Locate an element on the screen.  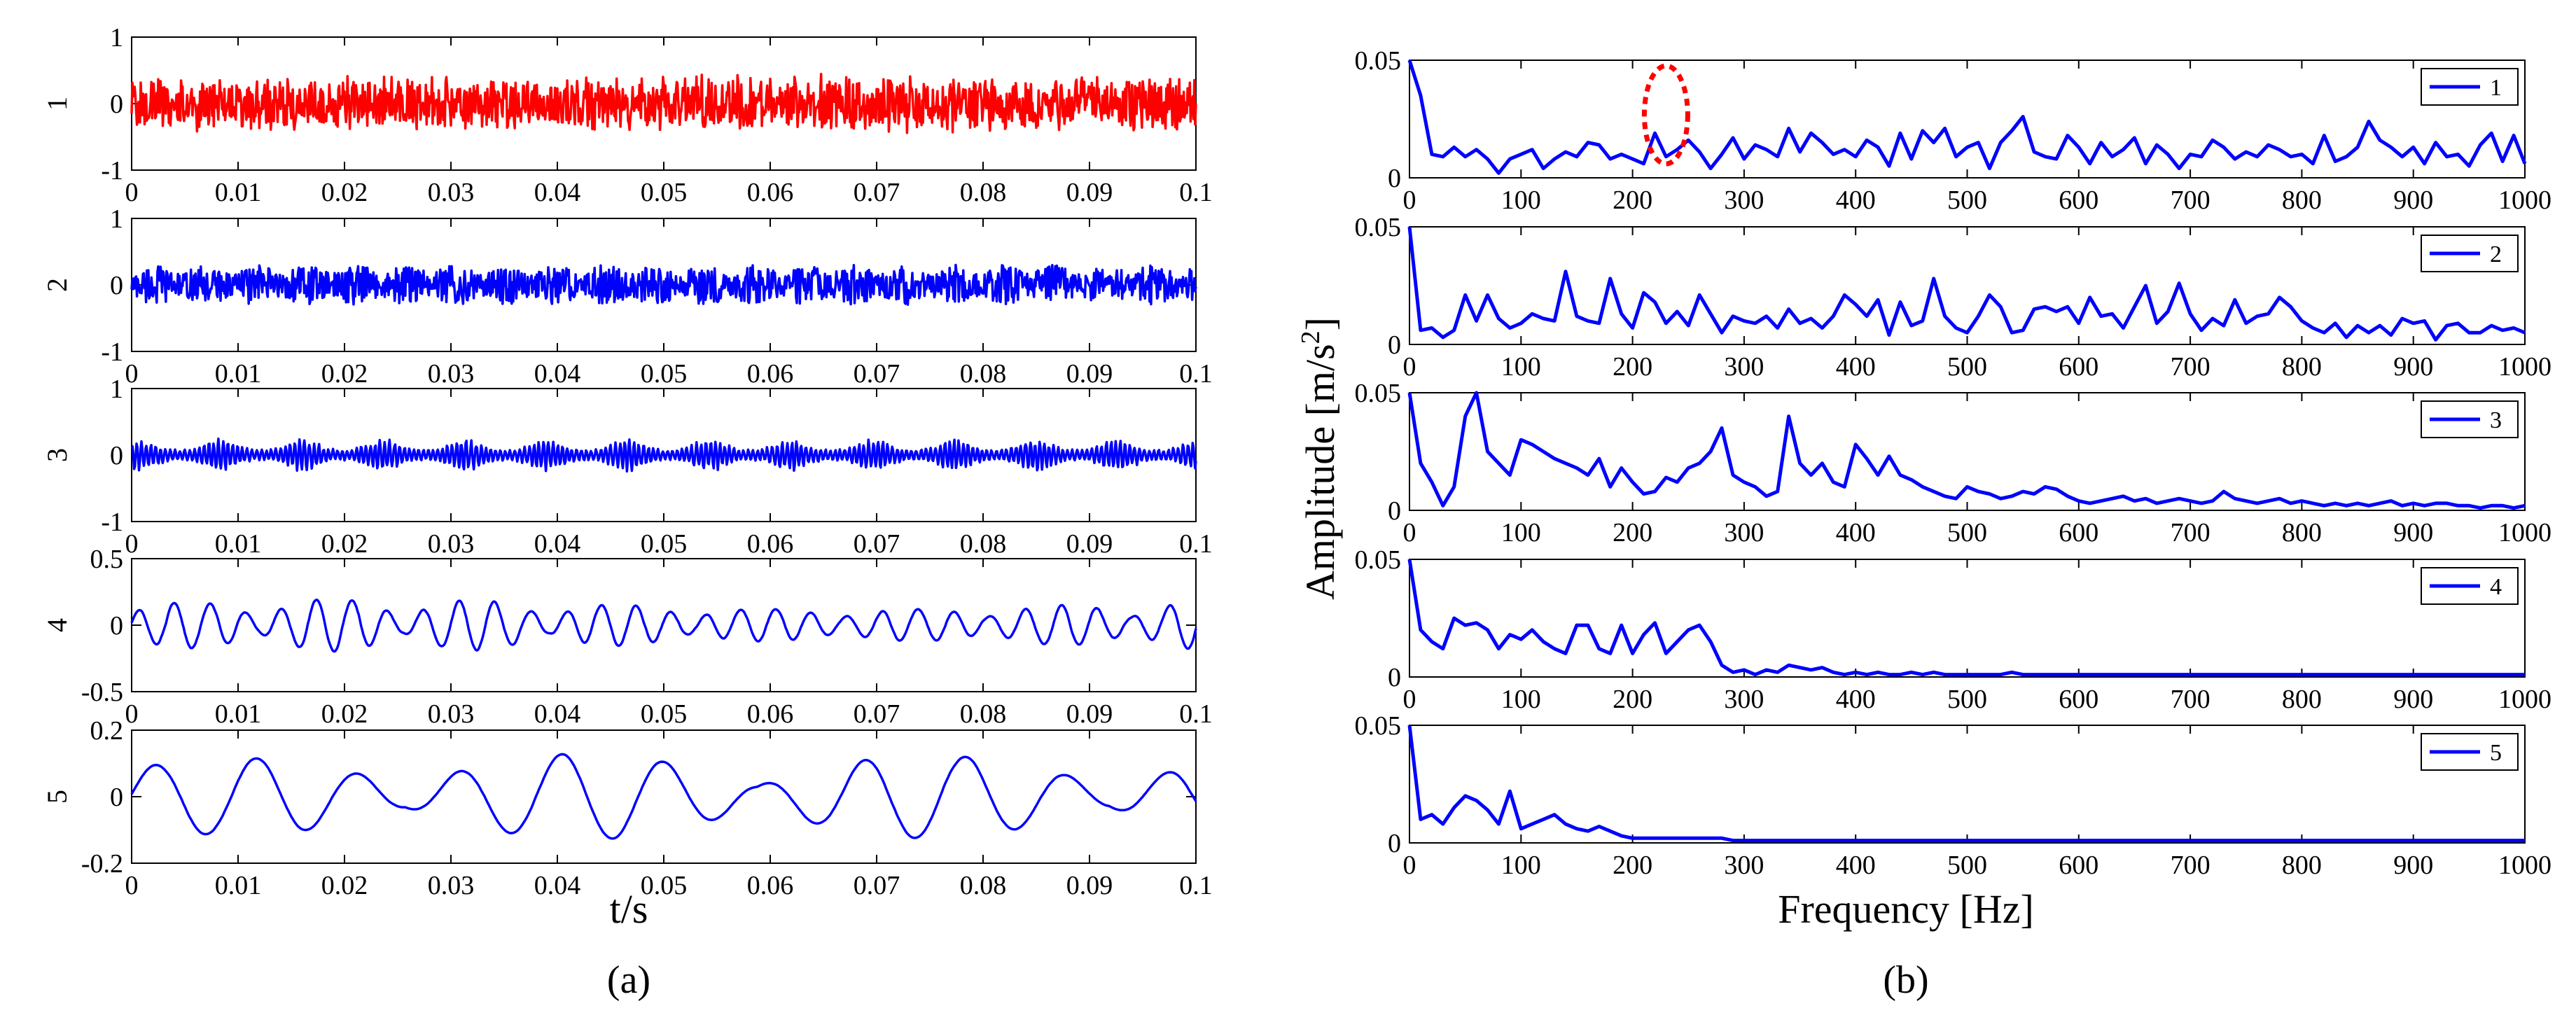
left-xlabel: t/s is located at coordinates (629, 909).